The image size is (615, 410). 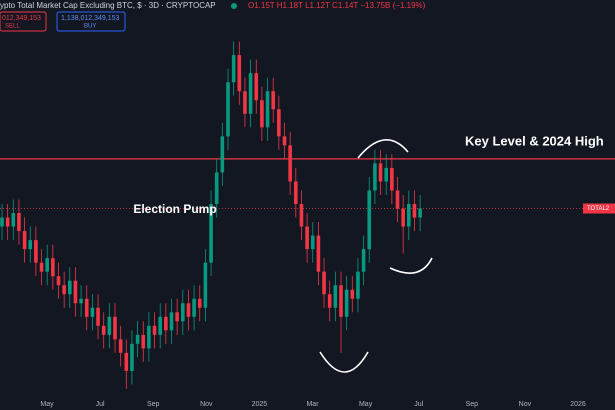 What do you see at coordinates (260, 404) in the screenshot?
I see `x-tick-label: 2025` at bounding box center [260, 404].